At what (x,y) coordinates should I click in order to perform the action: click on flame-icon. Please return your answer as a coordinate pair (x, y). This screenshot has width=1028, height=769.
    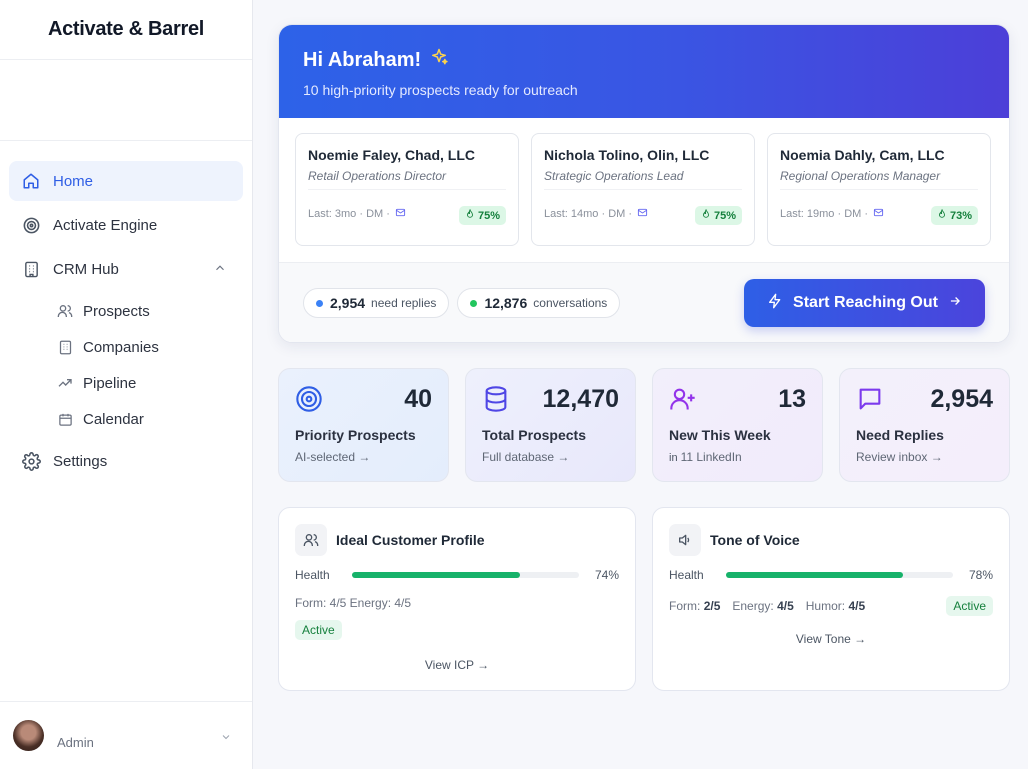
    Looking at the image, I should click on (942, 215).